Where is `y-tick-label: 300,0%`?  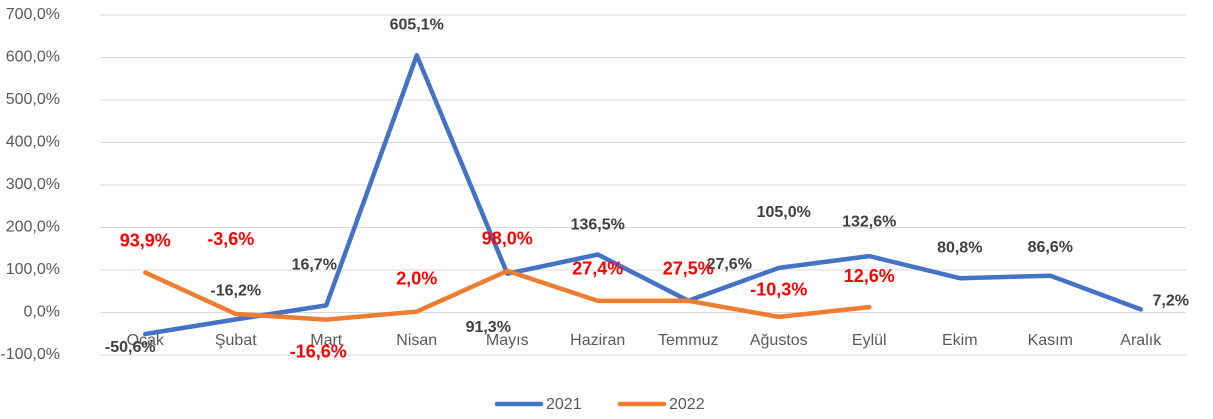 y-tick-label: 300,0% is located at coordinates (33, 184).